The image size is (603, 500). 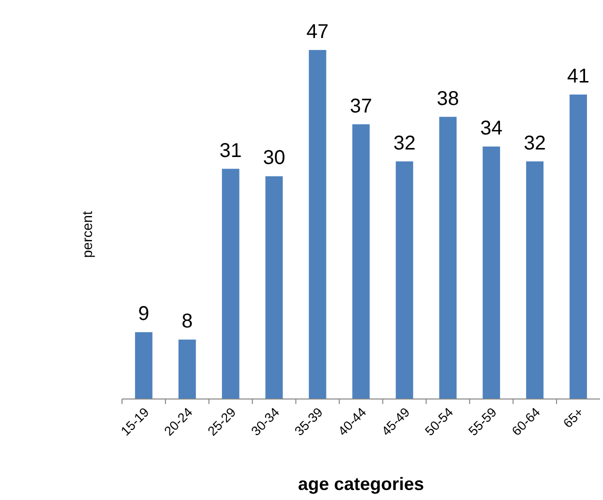 What do you see at coordinates (317, 32) in the screenshot?
I see `data-label: 47` at bounding box center [317, 32].